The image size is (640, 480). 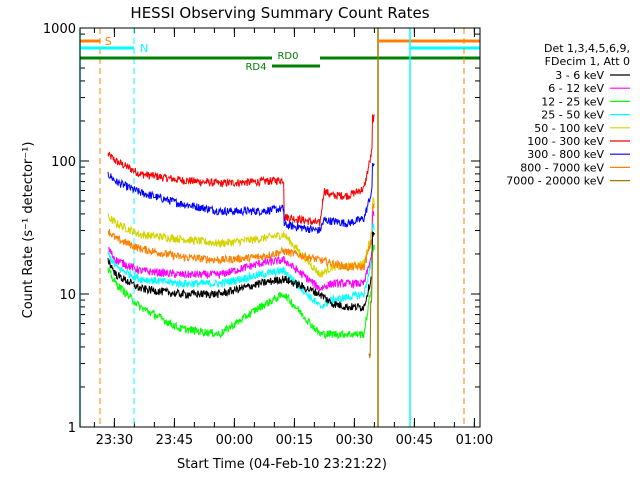 I want to click on x-tick-label: 23:30, so click(x=114, y=440).